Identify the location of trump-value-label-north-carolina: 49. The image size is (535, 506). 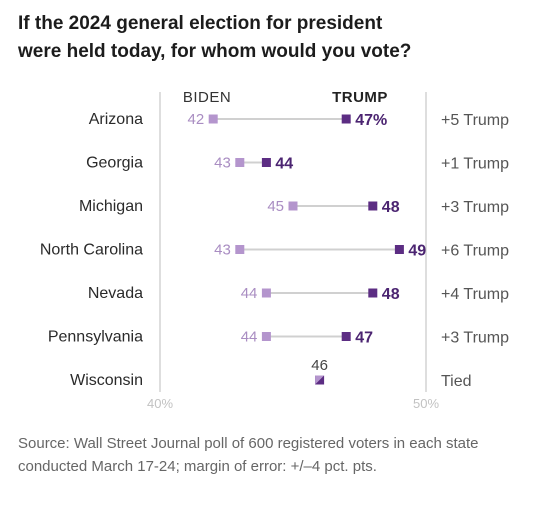
(417, 251).